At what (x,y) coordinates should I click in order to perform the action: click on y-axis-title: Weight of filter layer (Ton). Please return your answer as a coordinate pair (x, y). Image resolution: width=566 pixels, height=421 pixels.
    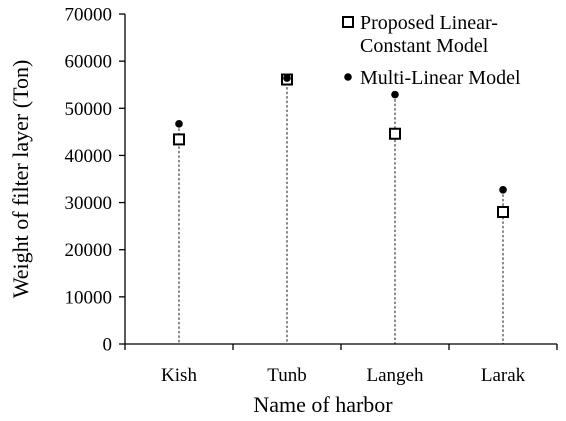
    Looking at the image, I should click on (20, 179).